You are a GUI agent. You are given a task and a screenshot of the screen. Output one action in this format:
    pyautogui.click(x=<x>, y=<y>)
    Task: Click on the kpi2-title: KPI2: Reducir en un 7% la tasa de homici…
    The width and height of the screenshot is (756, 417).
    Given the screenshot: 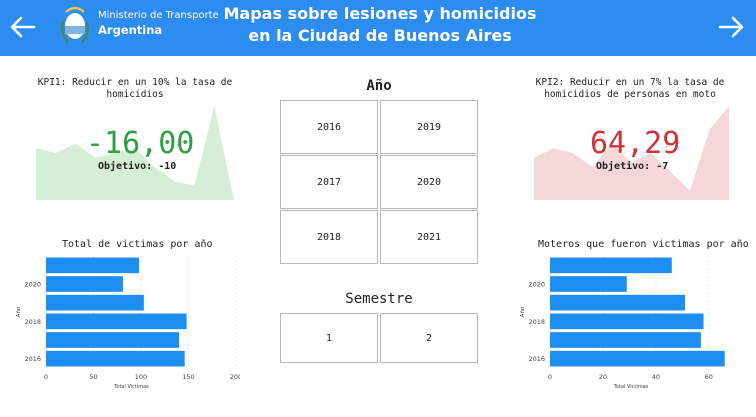 What is the action you would take?
    pyautogui.click(x=630, y=89)
    